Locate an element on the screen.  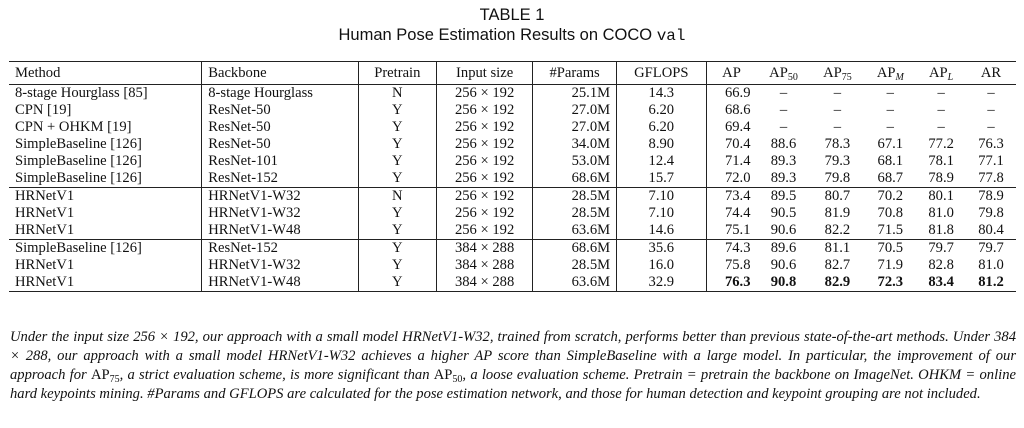
header-text: Method is located at coordinates (38, 73).